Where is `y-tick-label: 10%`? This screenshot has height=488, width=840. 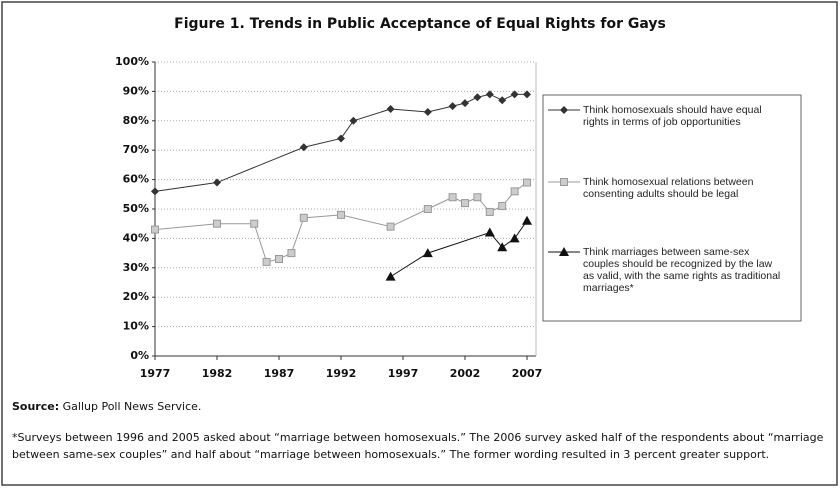 y-tick-label: 10% is located at coordinates (136, 326).